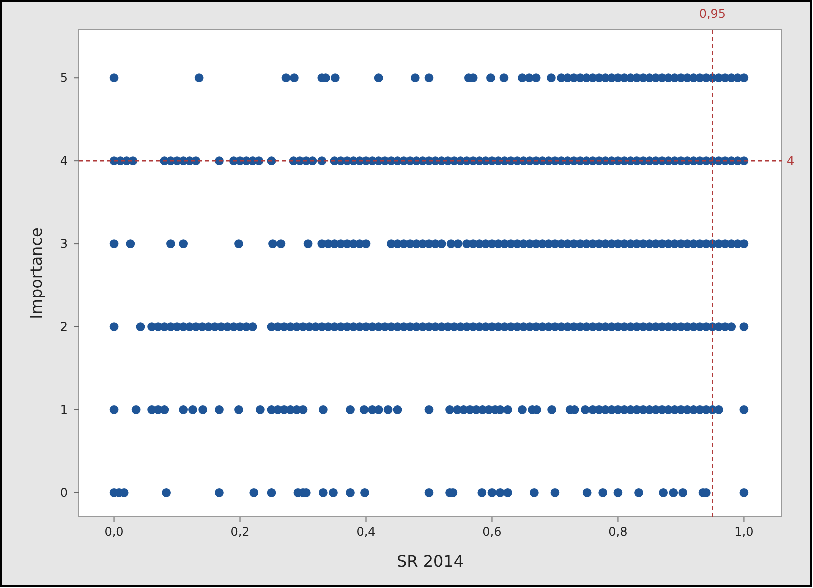 The image size is (813, 588). I want to click on x-tick-label: 0,6, so click(492, 532).